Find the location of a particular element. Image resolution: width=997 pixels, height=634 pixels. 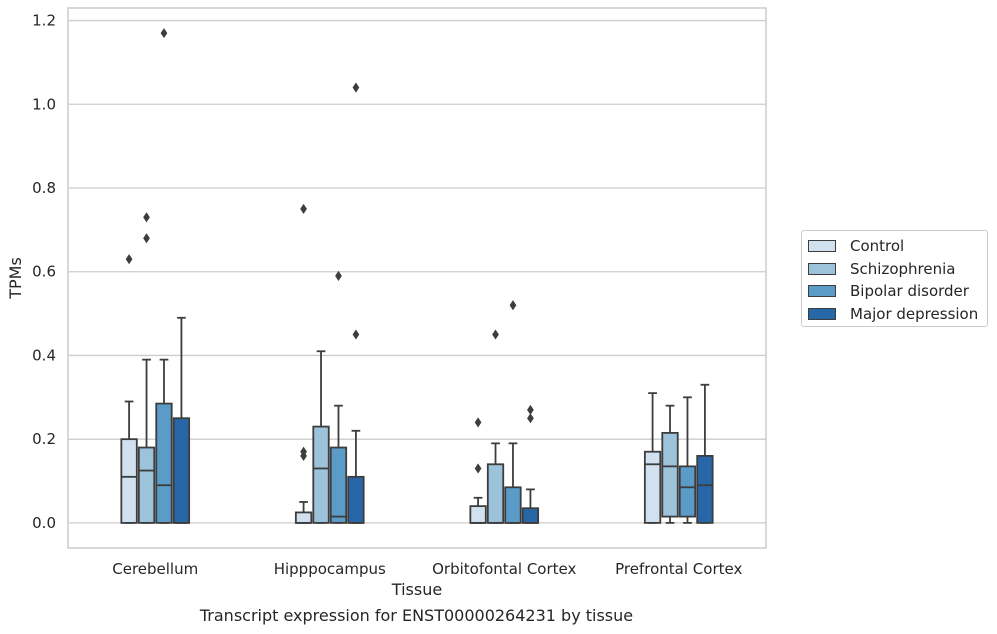

legend-item: Control is located at coordinates (897, 246).